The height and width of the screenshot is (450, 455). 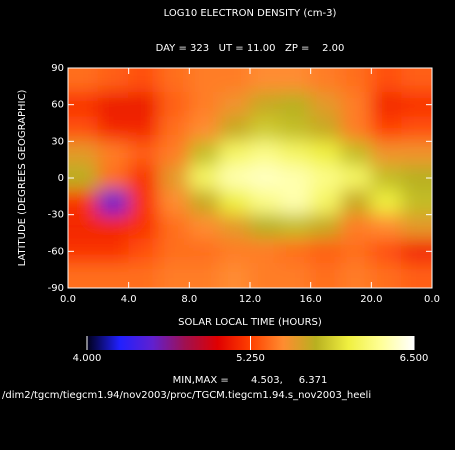 I want to click on x-tick-label: 16.0, so click(x=311, y=299).